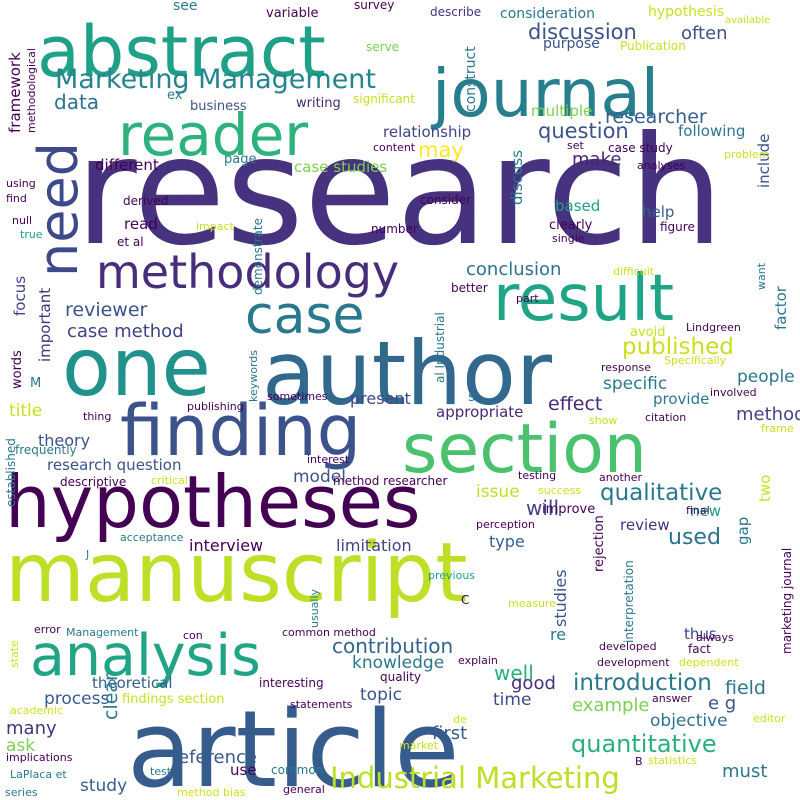  What do you see at coordinates (658, 212) in the screenshot?
I see `word-help: help` at bounding box center [658, 212].